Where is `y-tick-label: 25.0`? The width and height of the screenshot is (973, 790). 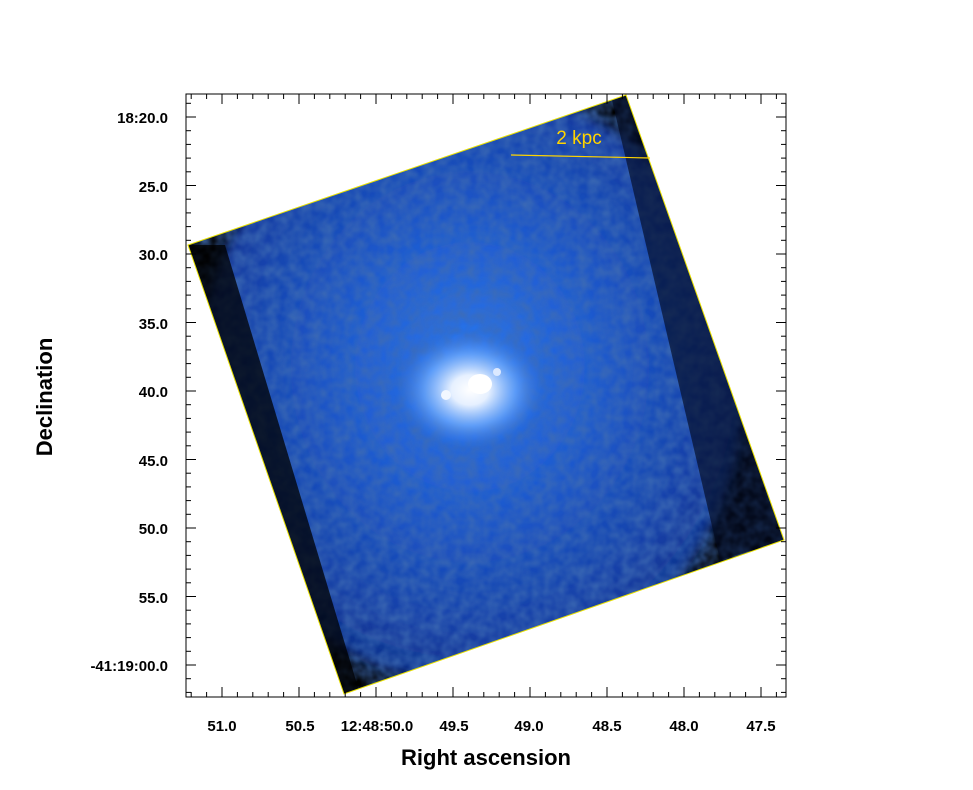 y-tick-label: 25.0 is located at coordinates (153, 187).